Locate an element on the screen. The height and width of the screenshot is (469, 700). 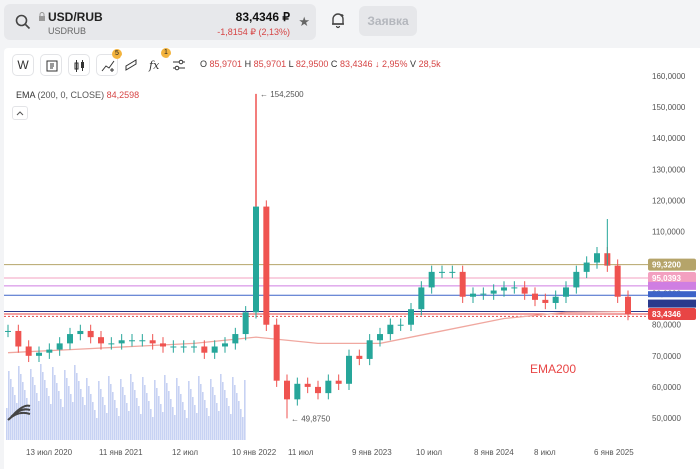
bar-type-button is located at coordinates (51, 65).